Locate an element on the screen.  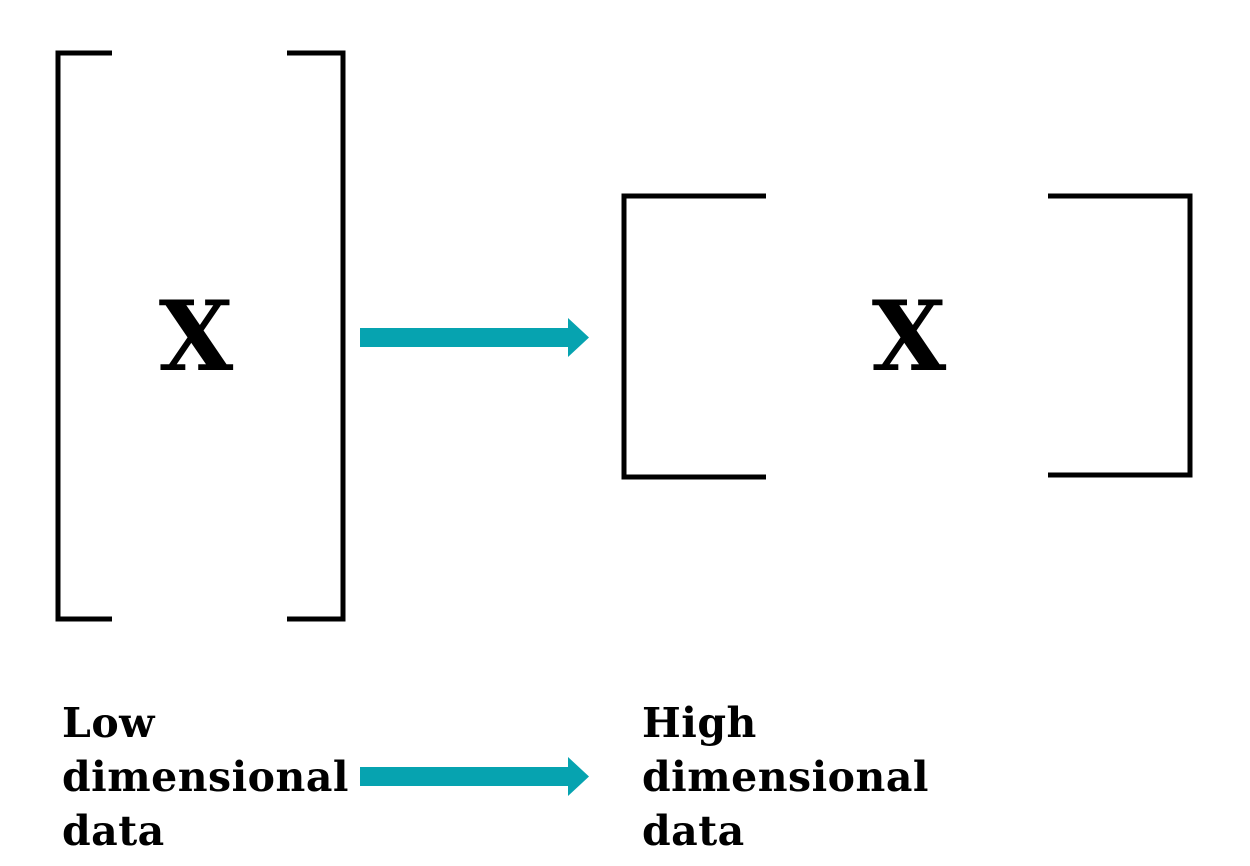
caption-arrow is located at coordinates (474, 776).